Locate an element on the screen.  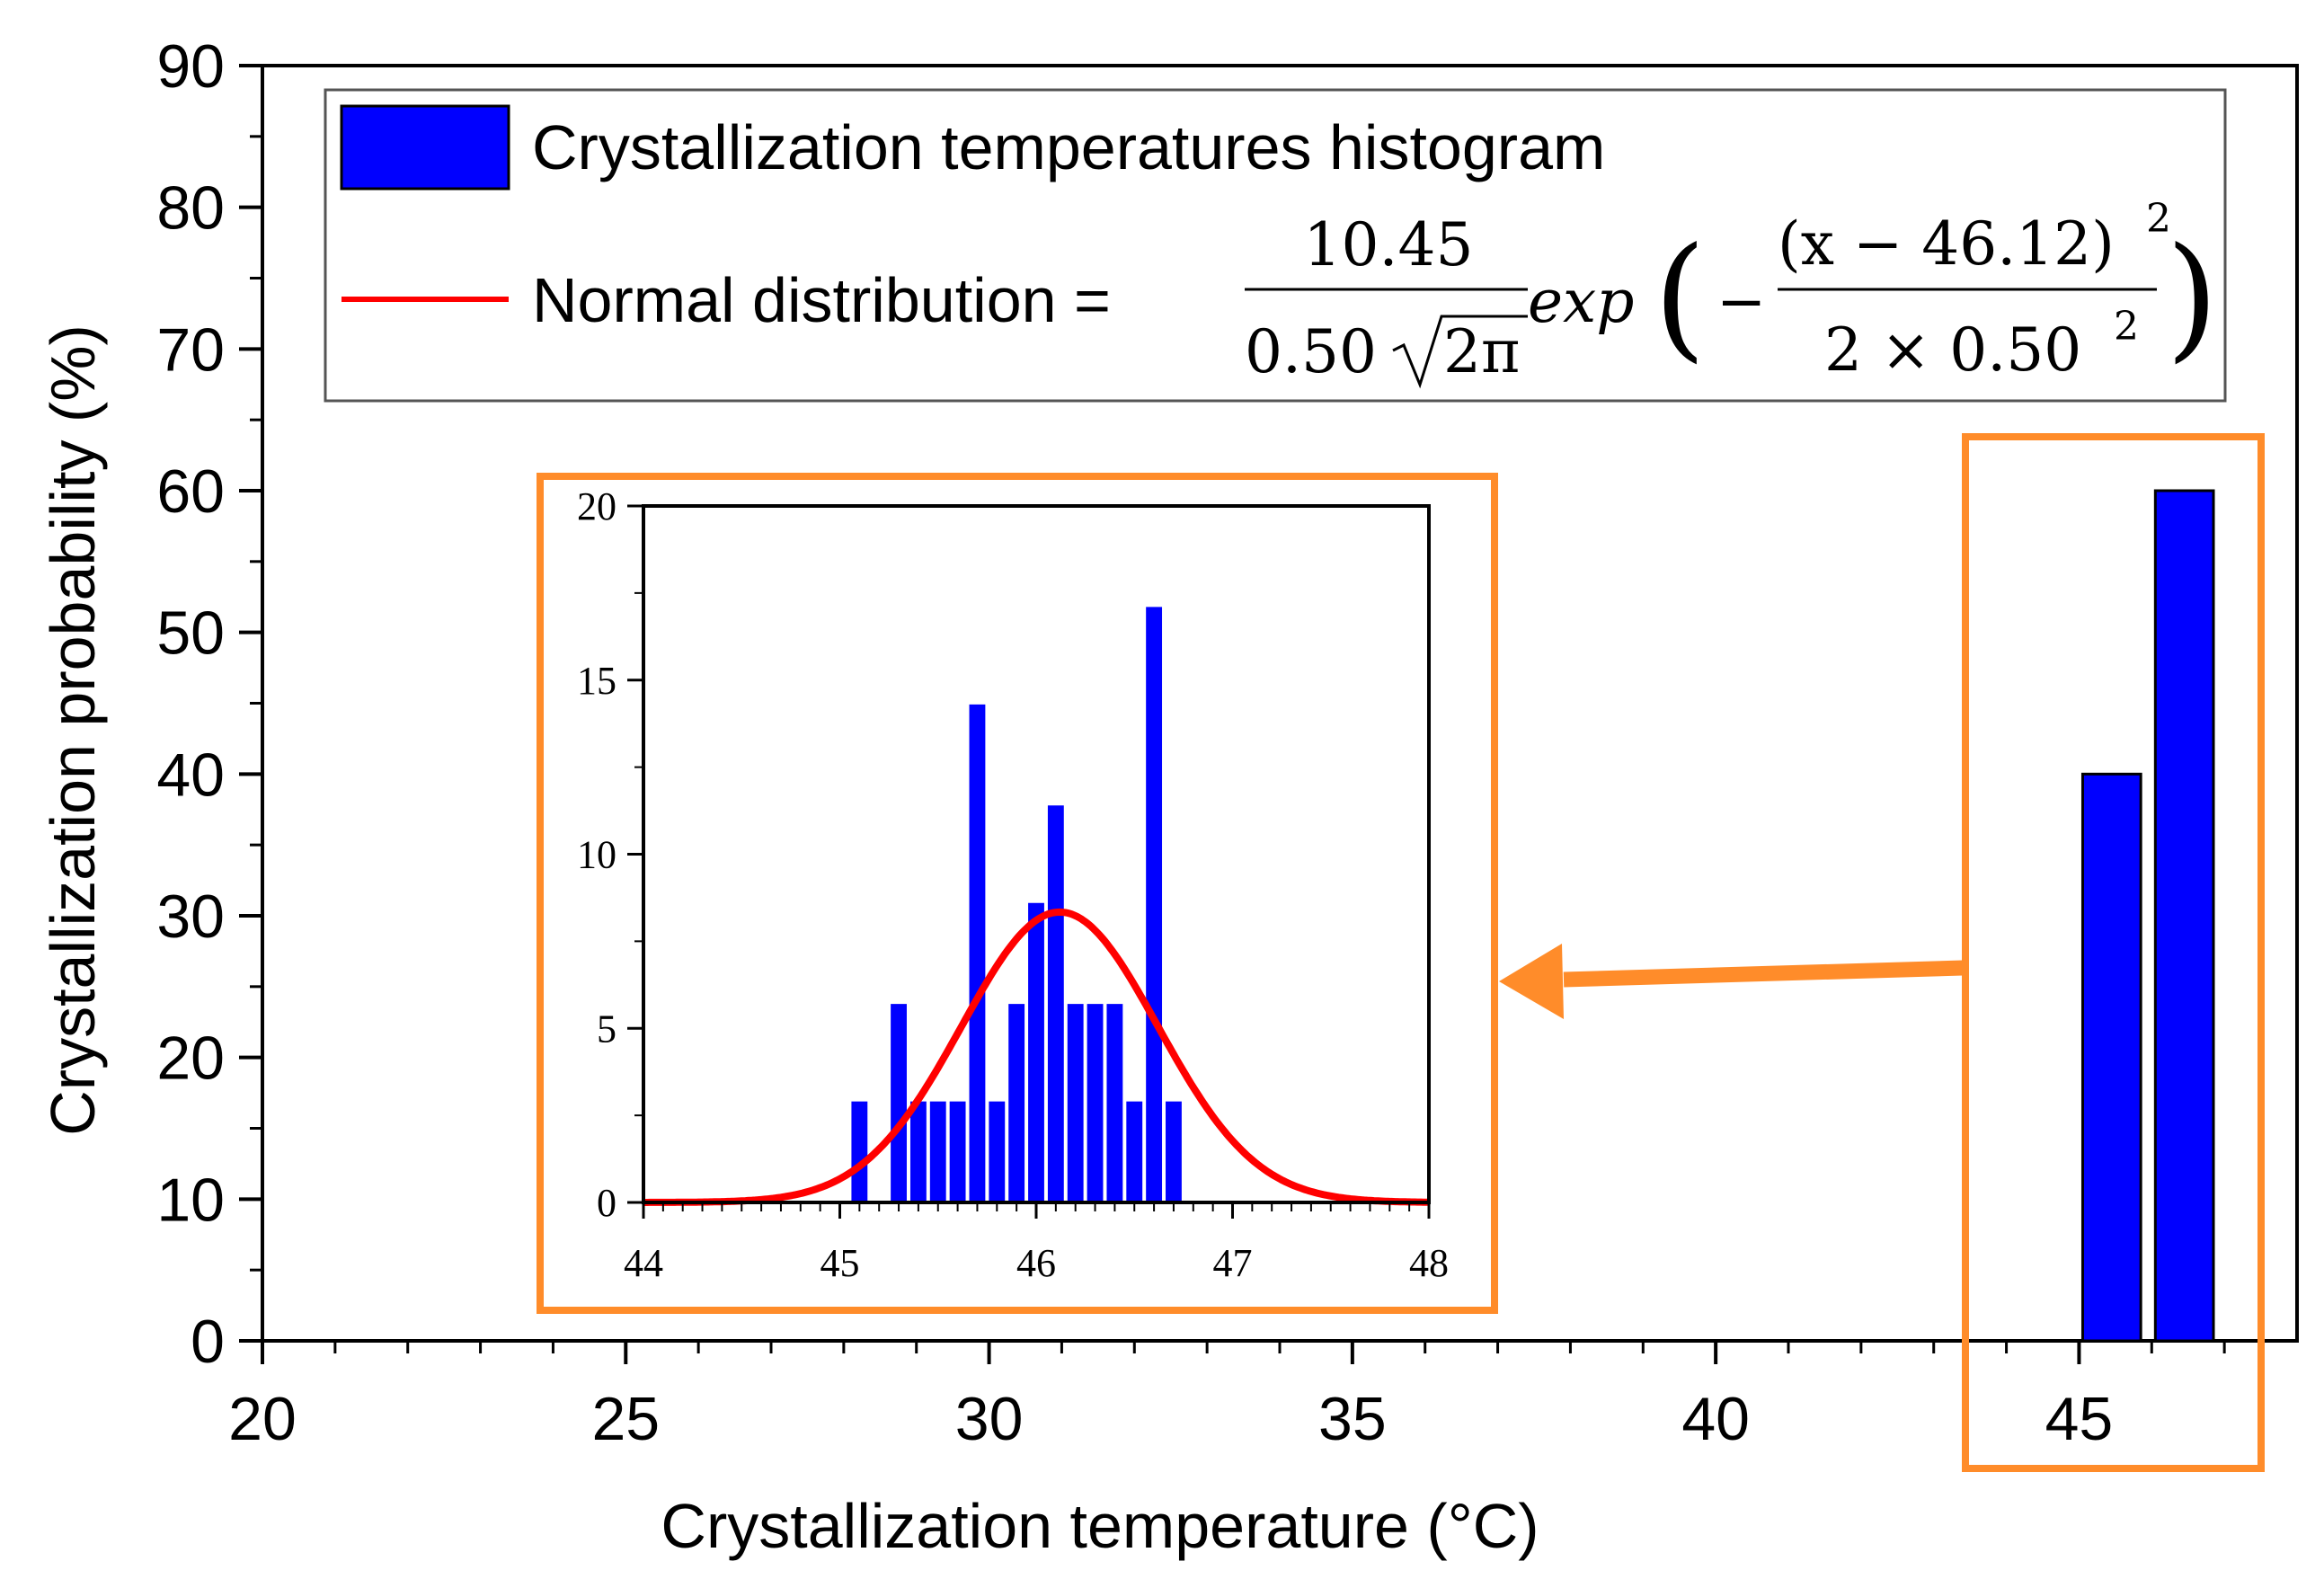
x-tick-label: 30 is located at coordinates (989, 1419).